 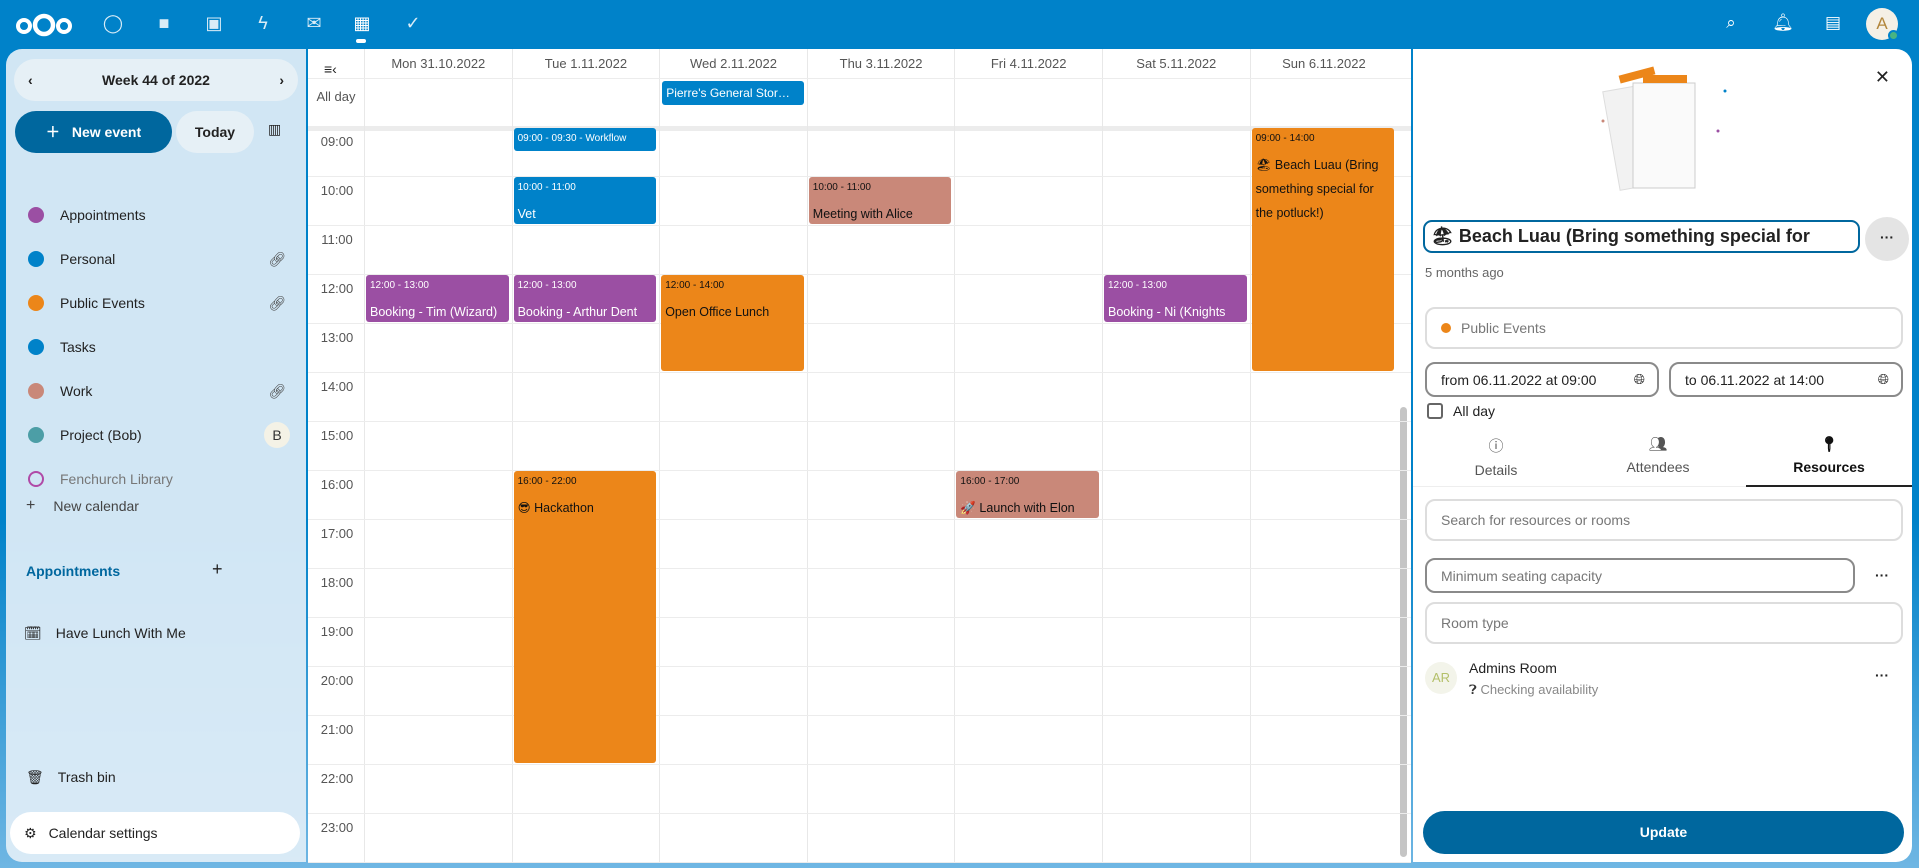 What do you see at coordinates (1833, 22) in the screenshot?
I see `contacts-icon: ▤` at bounding box center [1833, 22].